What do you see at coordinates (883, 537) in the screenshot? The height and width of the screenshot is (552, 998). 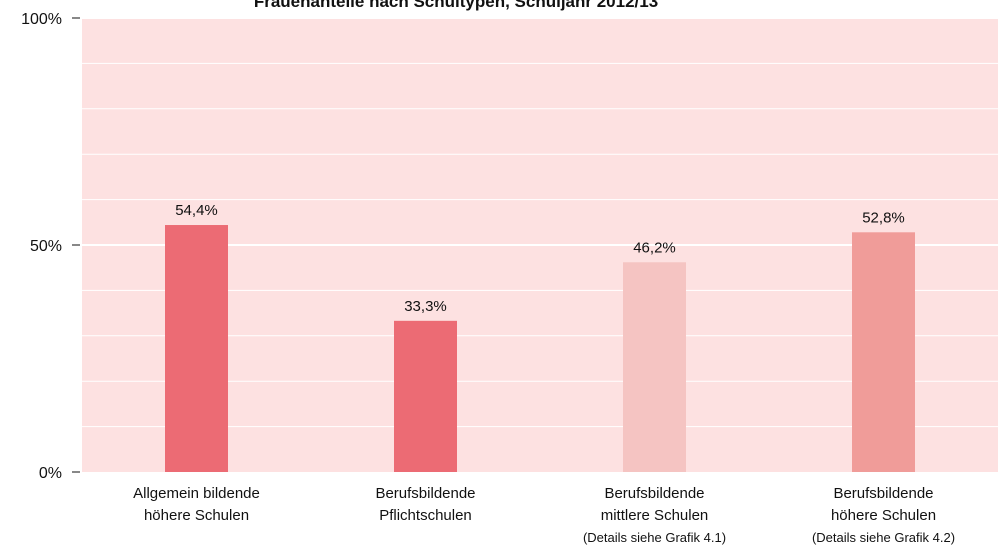 I see `x-category-label: (Details siehe Grafik 4.2)` at bounding box center [883, 537].